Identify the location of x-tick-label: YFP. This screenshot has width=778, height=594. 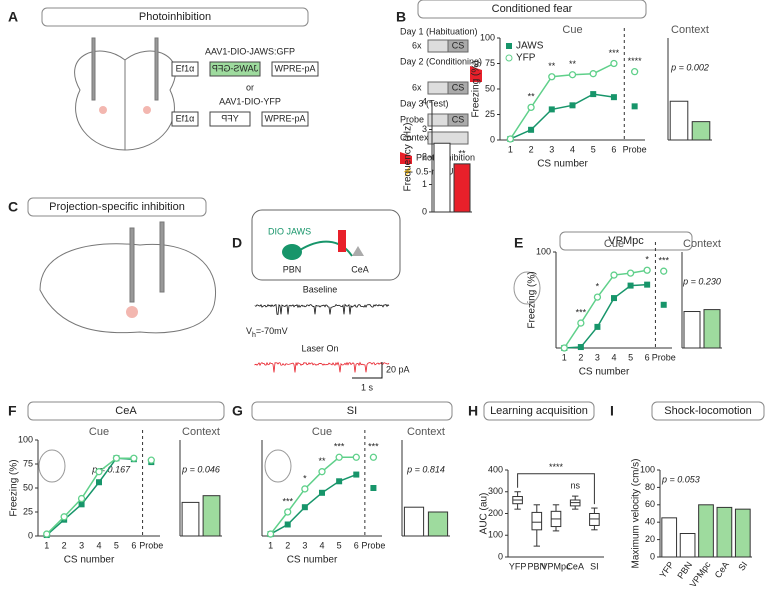
(667, 570).